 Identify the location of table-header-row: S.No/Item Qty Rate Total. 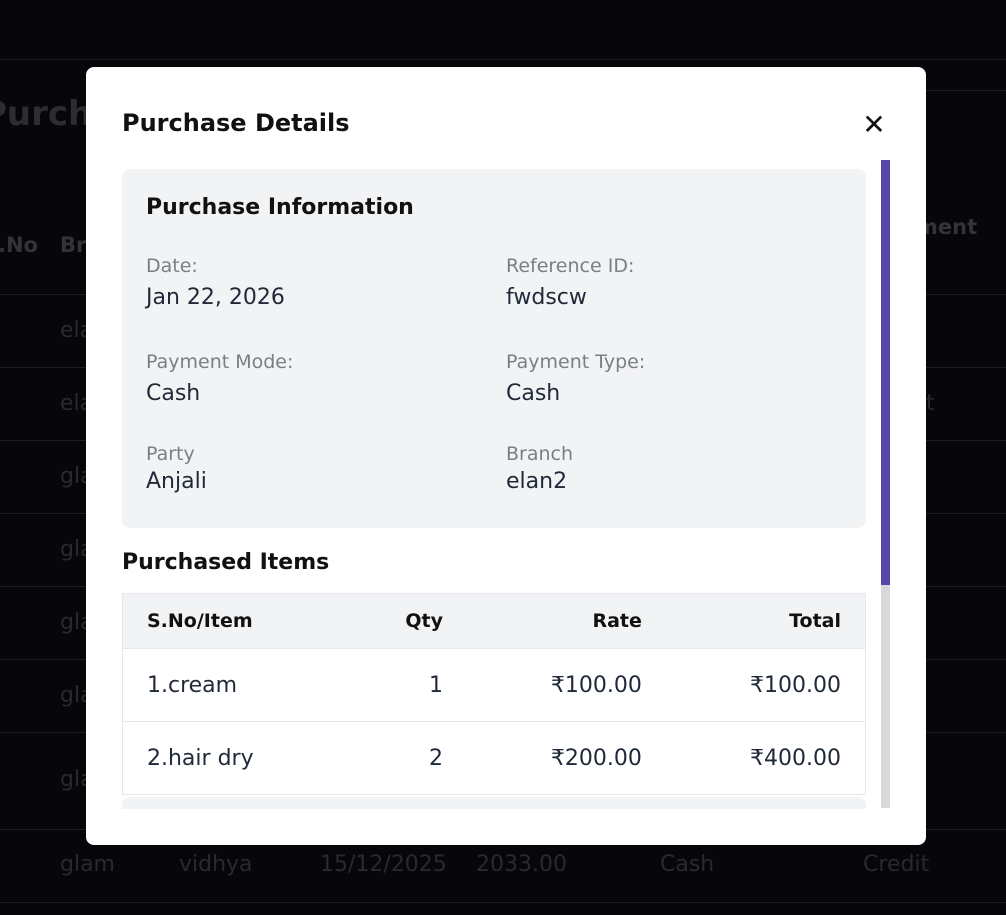
(494, 621).